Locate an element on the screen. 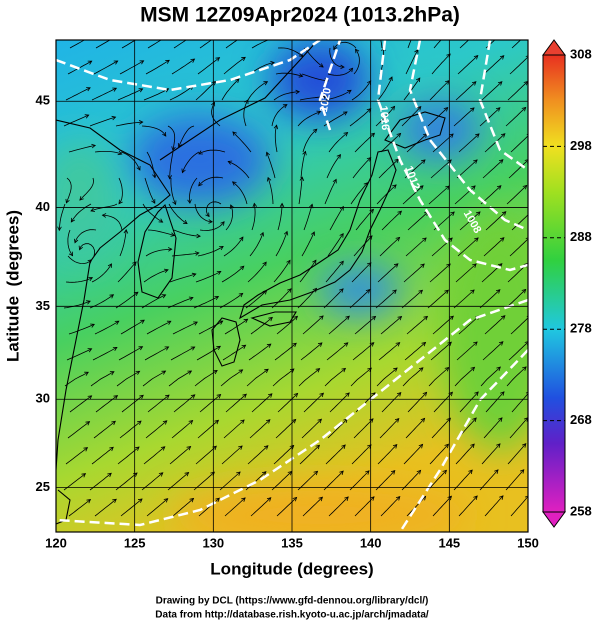 Image resolution: width=599 pixels, height=625 pixels. isobar-label: 1016 is located at coordinates (384, 117).